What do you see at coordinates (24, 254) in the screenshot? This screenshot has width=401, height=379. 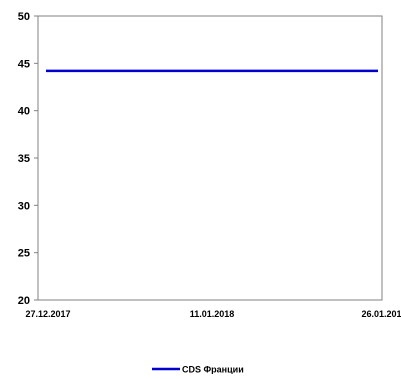 I see `y-tick-label: 25` at bounding box center [24, 254].